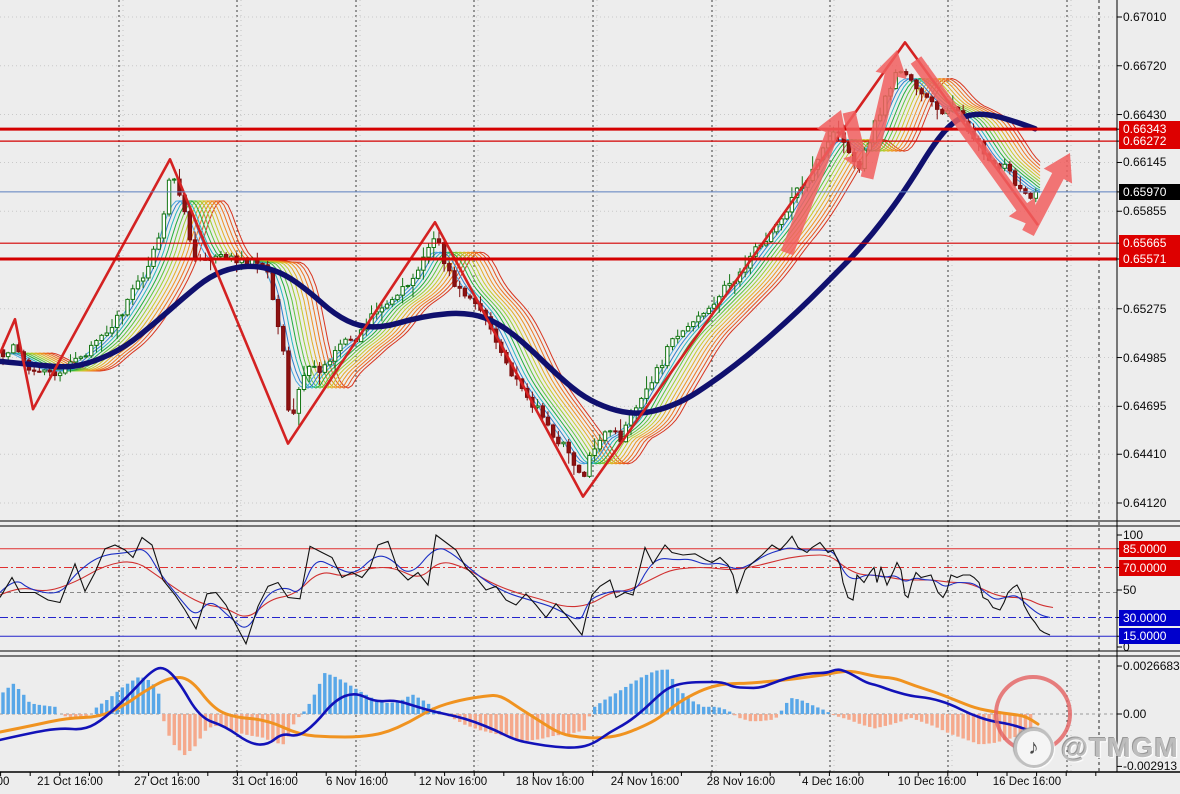  I want to click on oscillator-level-badge: 15.0000, so click(1149, 636).